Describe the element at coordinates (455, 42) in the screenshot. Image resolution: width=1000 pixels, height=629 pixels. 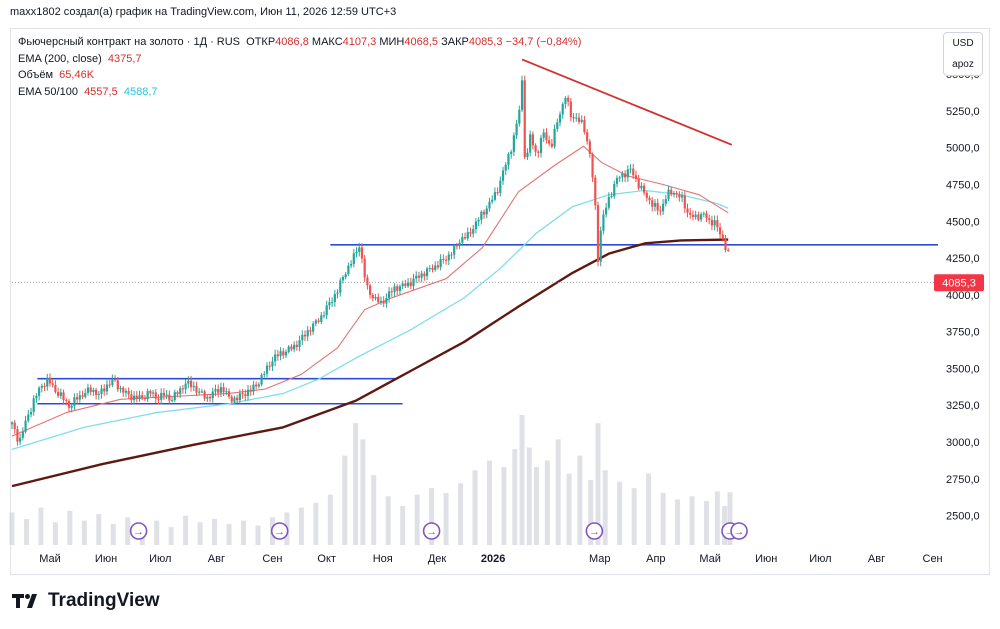
I see `legend-close-label: ЗАКР` at that location.